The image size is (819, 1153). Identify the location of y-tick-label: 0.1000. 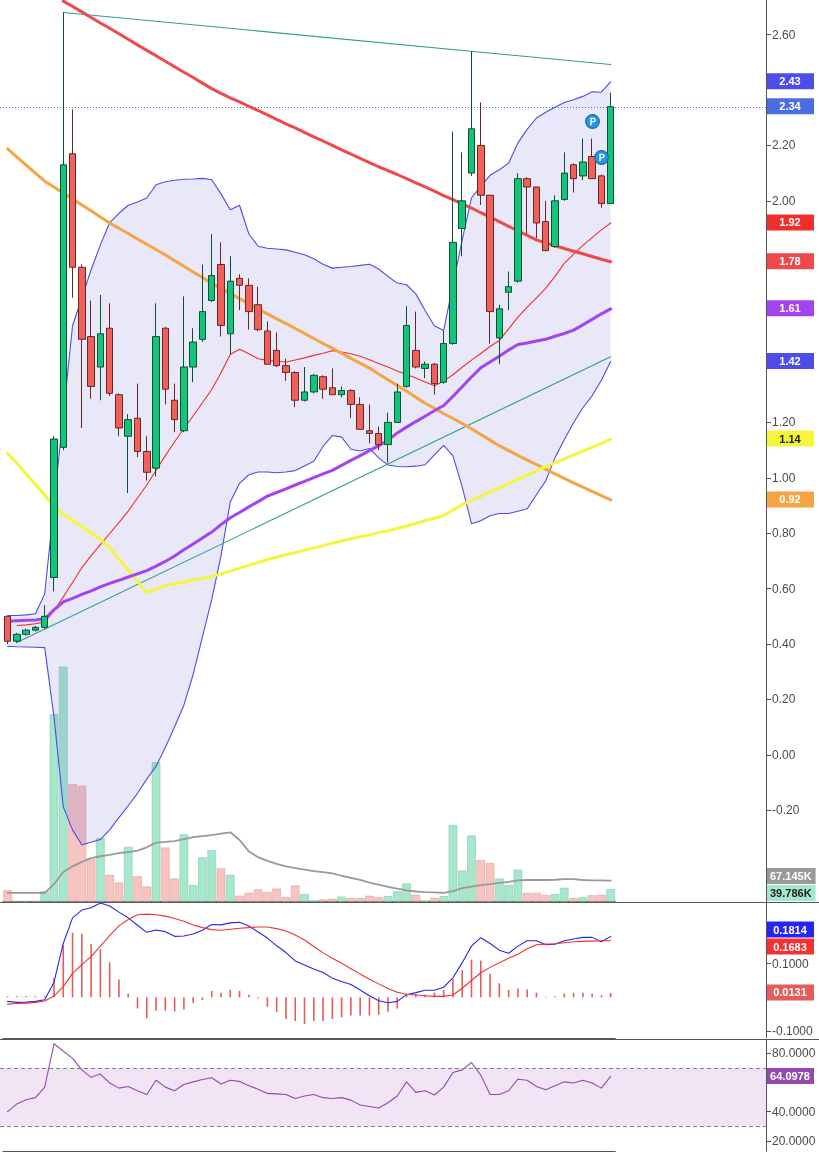
(791, 963).